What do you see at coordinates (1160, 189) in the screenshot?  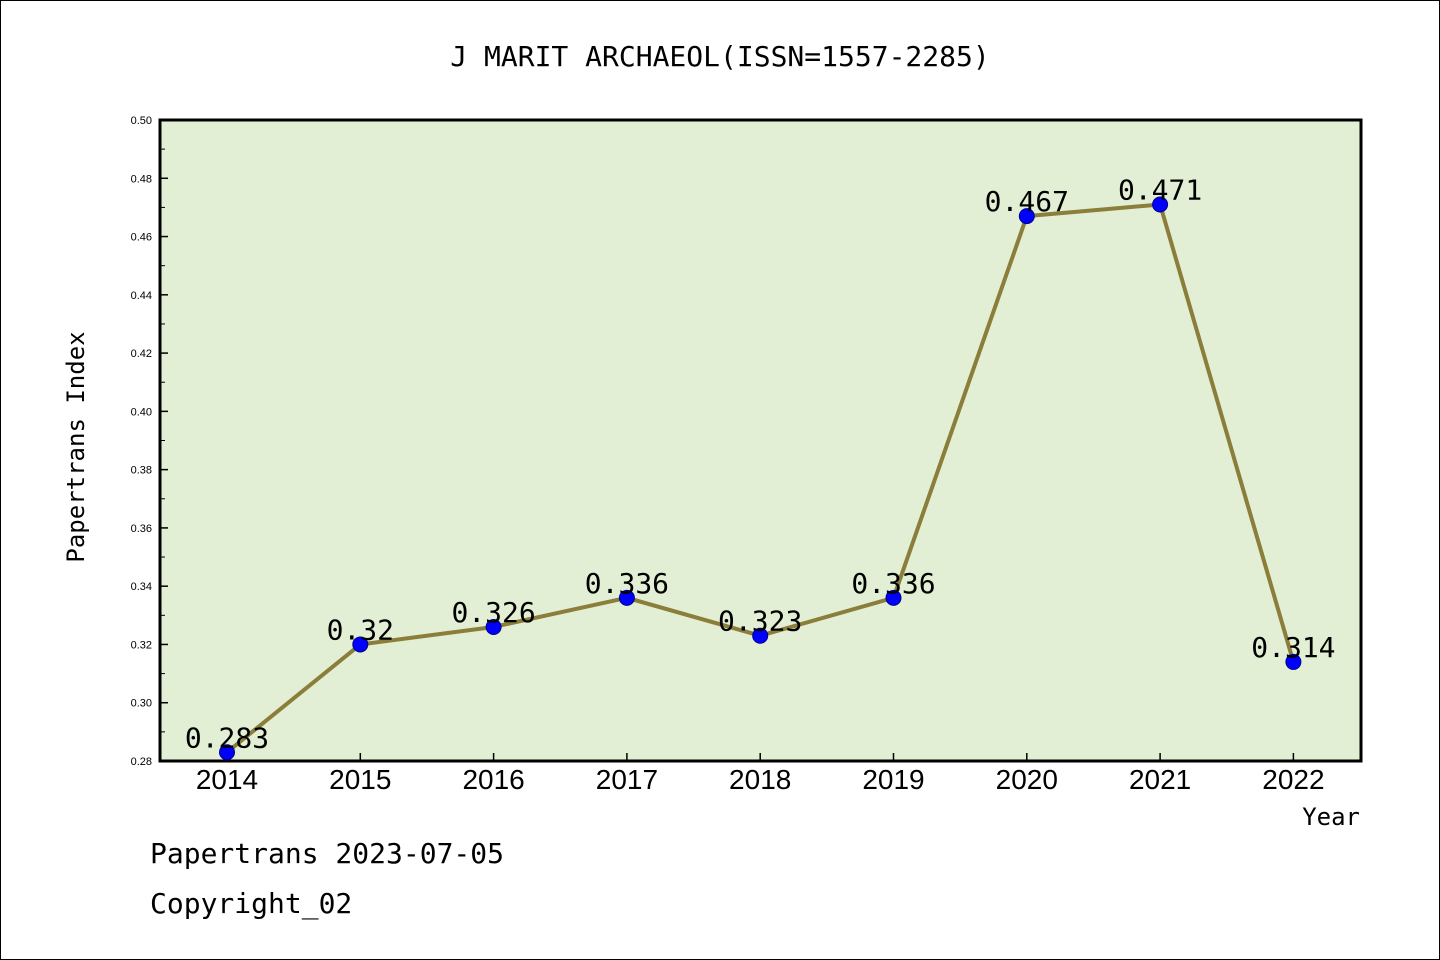 I see `data-label: 0.471` at bounding box center [1160, 189].